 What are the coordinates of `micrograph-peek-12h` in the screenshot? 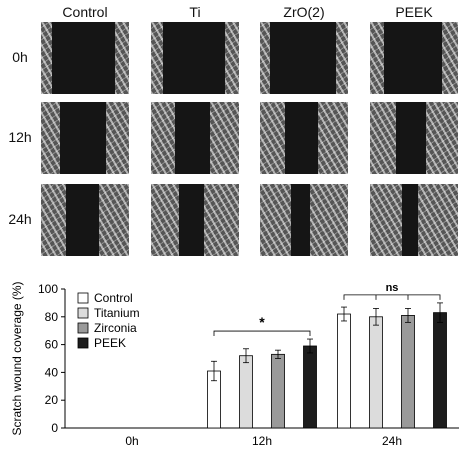 It's located at (414, 138).